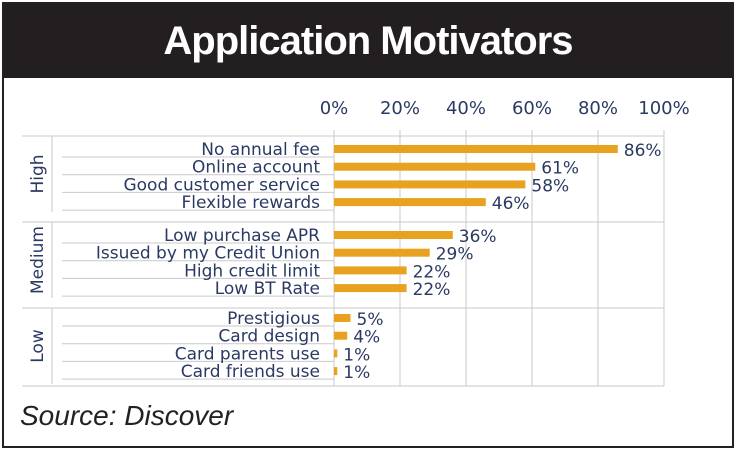  Describe the element at coordinates (38, 346) in the screenshot. I see `group-label: Low` at that location.